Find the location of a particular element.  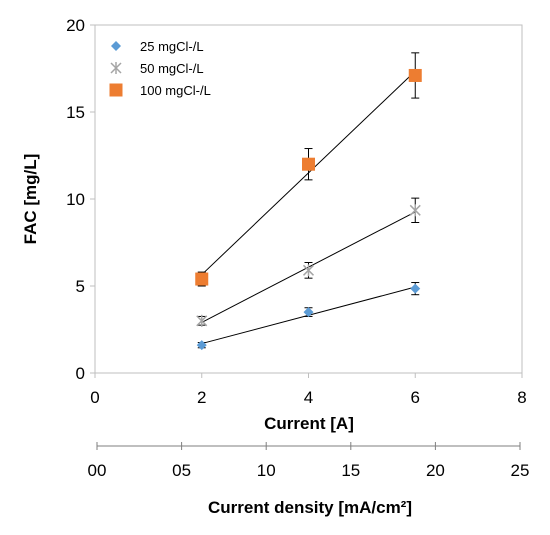

x-tick-label: 2 is located at coordinates (201, 397).